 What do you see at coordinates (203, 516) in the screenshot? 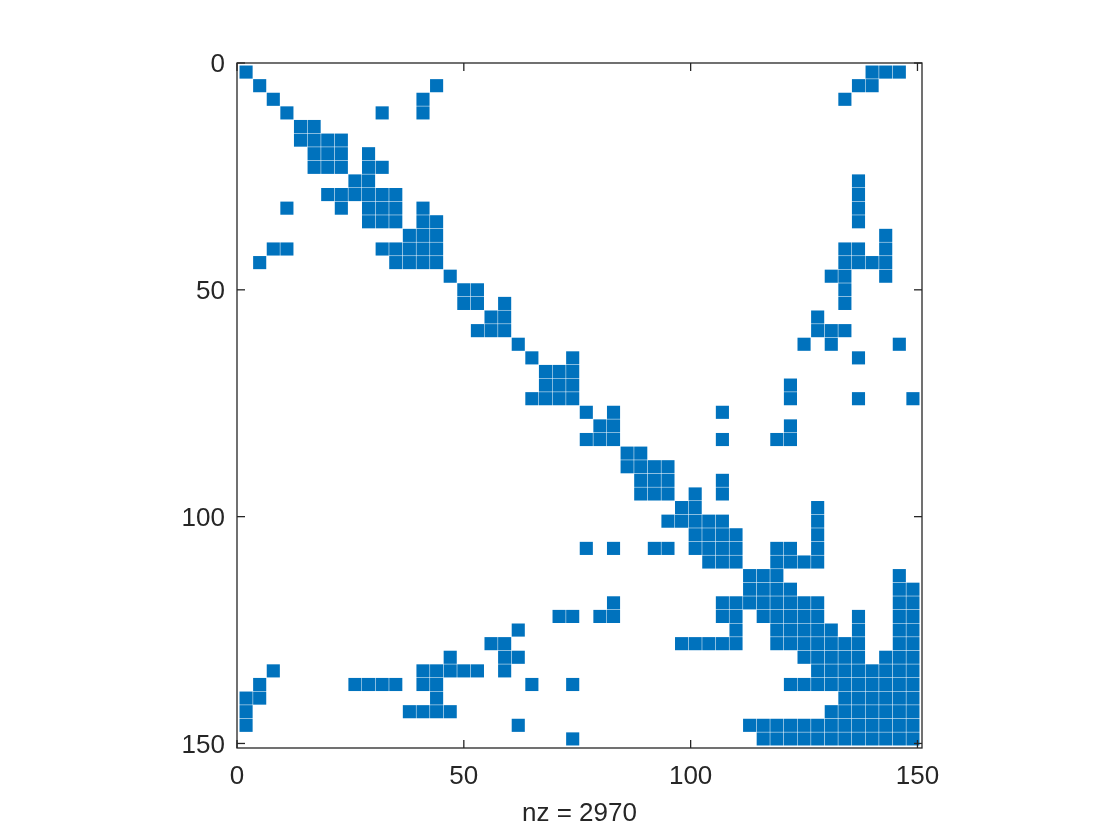
I see `y-tick-label: 100` at bounding box center [203, 516].